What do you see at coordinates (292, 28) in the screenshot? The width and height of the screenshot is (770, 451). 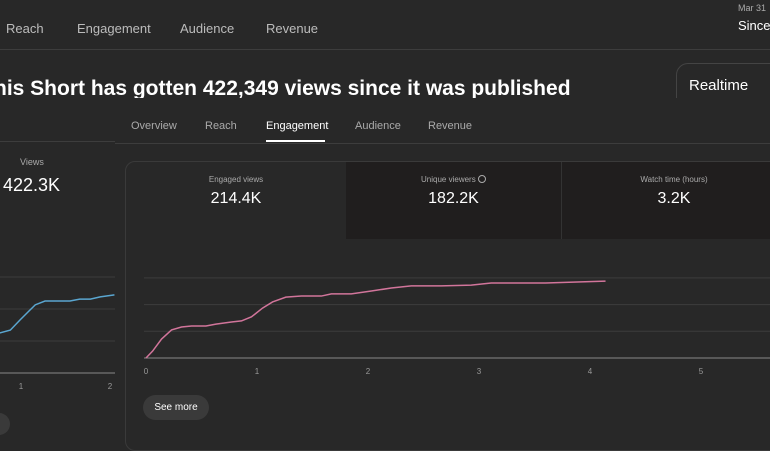 I see `top-tab-revenue: Revenue` at bounding box center [292, 28].